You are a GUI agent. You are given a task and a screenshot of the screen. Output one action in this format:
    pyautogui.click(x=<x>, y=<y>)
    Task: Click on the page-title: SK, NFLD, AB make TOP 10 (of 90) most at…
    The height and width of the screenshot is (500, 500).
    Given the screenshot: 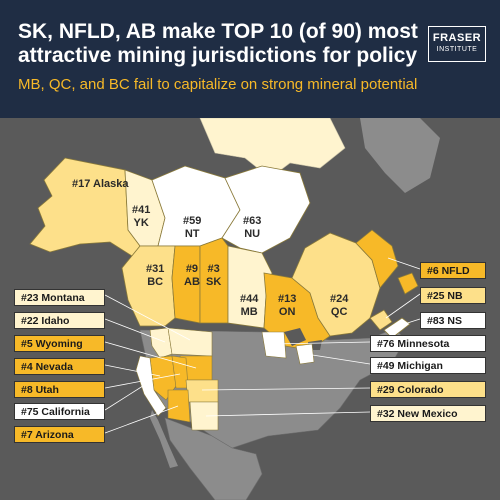 What is the action you would take?
    pyautogui.click(x=218, y=43)
    